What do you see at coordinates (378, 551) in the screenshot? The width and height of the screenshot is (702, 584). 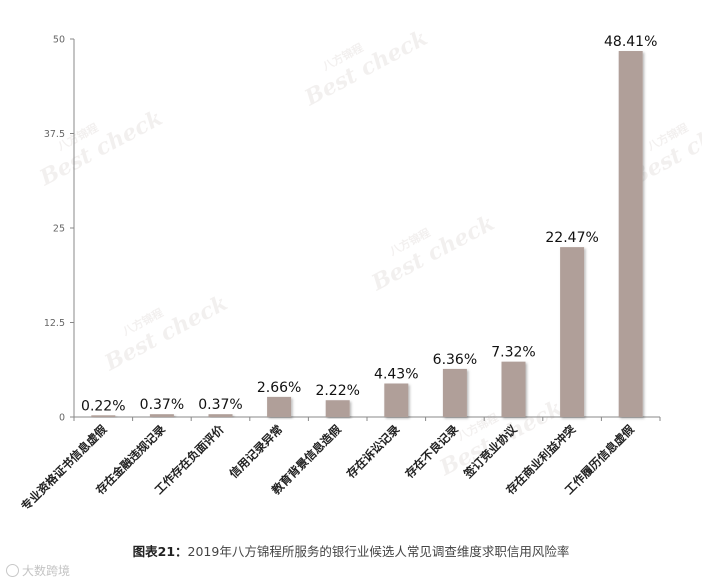 I see `caption-text: 2019年八方锦程所服务的银行业候选人常见调查维度求职信用风险率` at bounding box center [378, 551].